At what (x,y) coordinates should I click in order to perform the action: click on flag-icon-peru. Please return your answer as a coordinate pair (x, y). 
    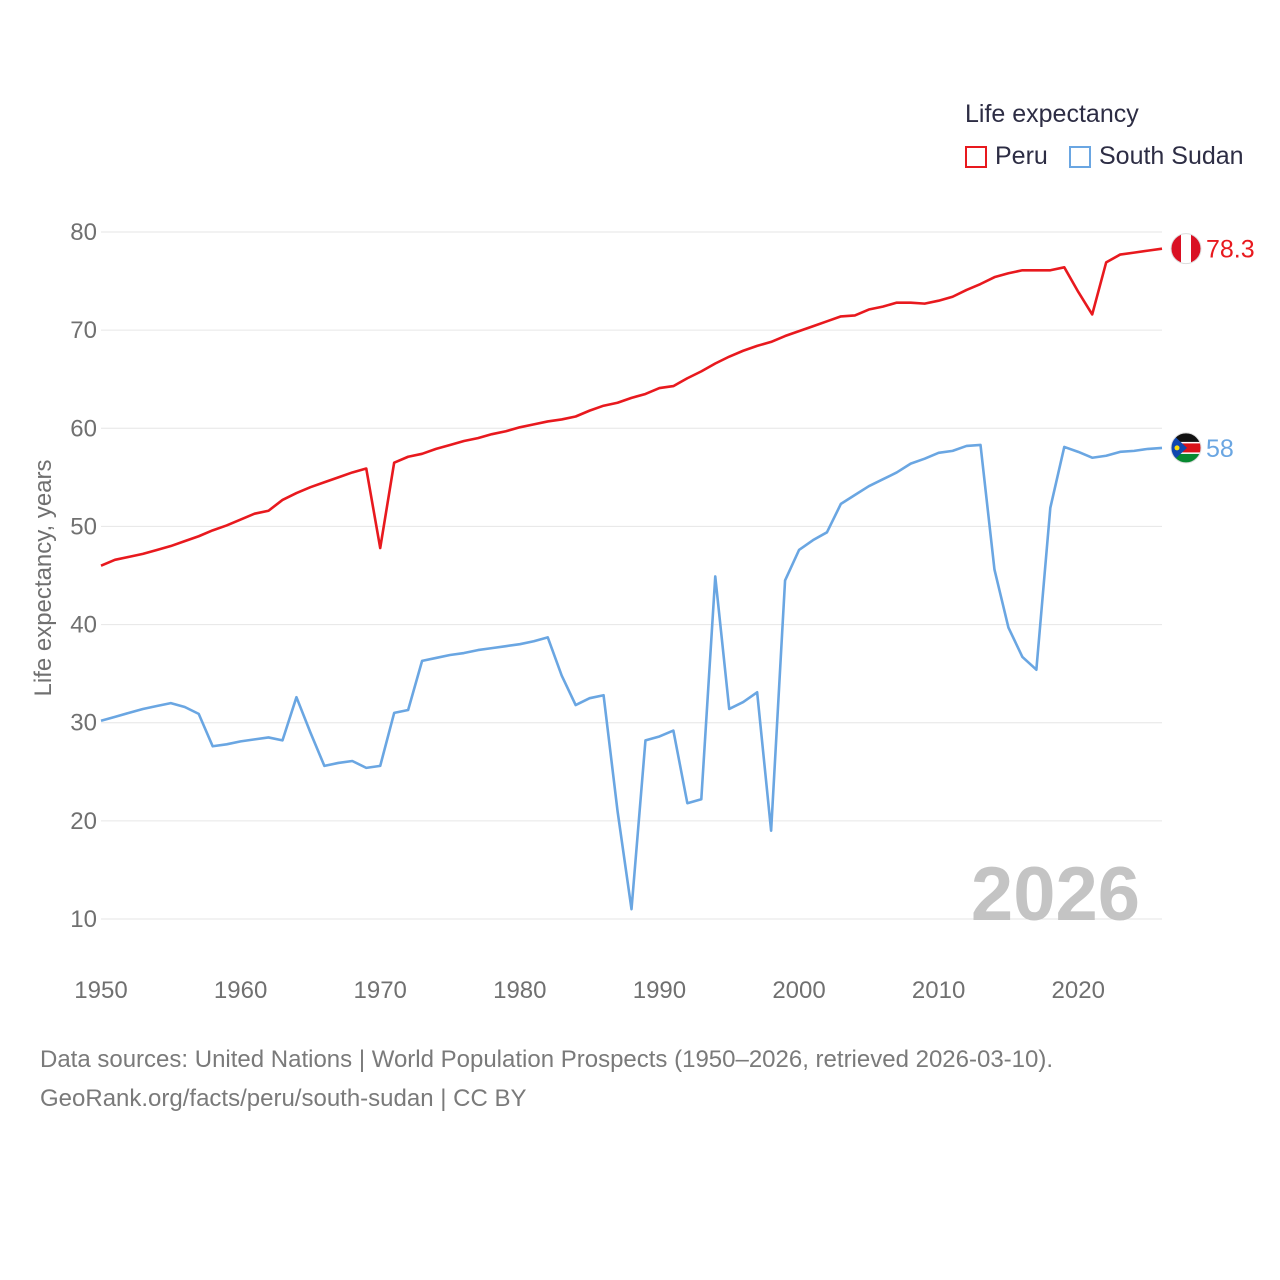
    Looking at the image, I should click on (1186, 249).